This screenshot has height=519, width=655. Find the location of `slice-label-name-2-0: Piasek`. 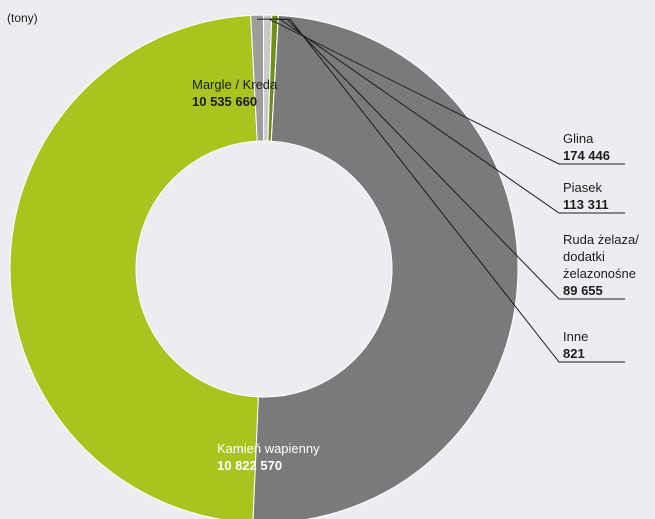

slice-label-name-2-0: Piasek is located at coordinates (583, 187).